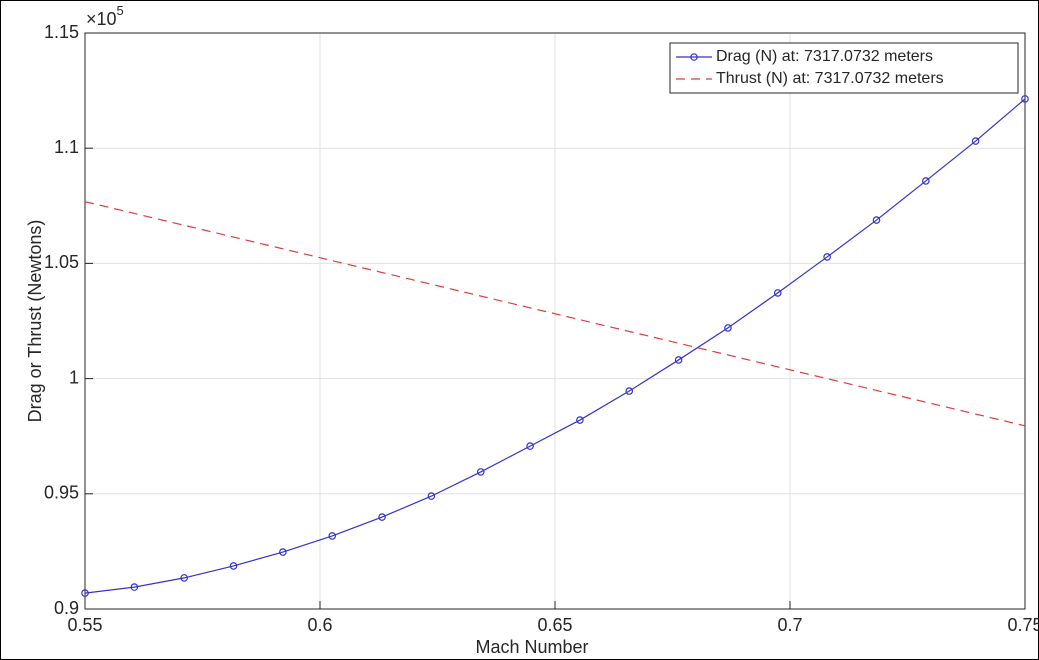  I want to click on y-multiplier: ×10⁵, so click(105, 15).